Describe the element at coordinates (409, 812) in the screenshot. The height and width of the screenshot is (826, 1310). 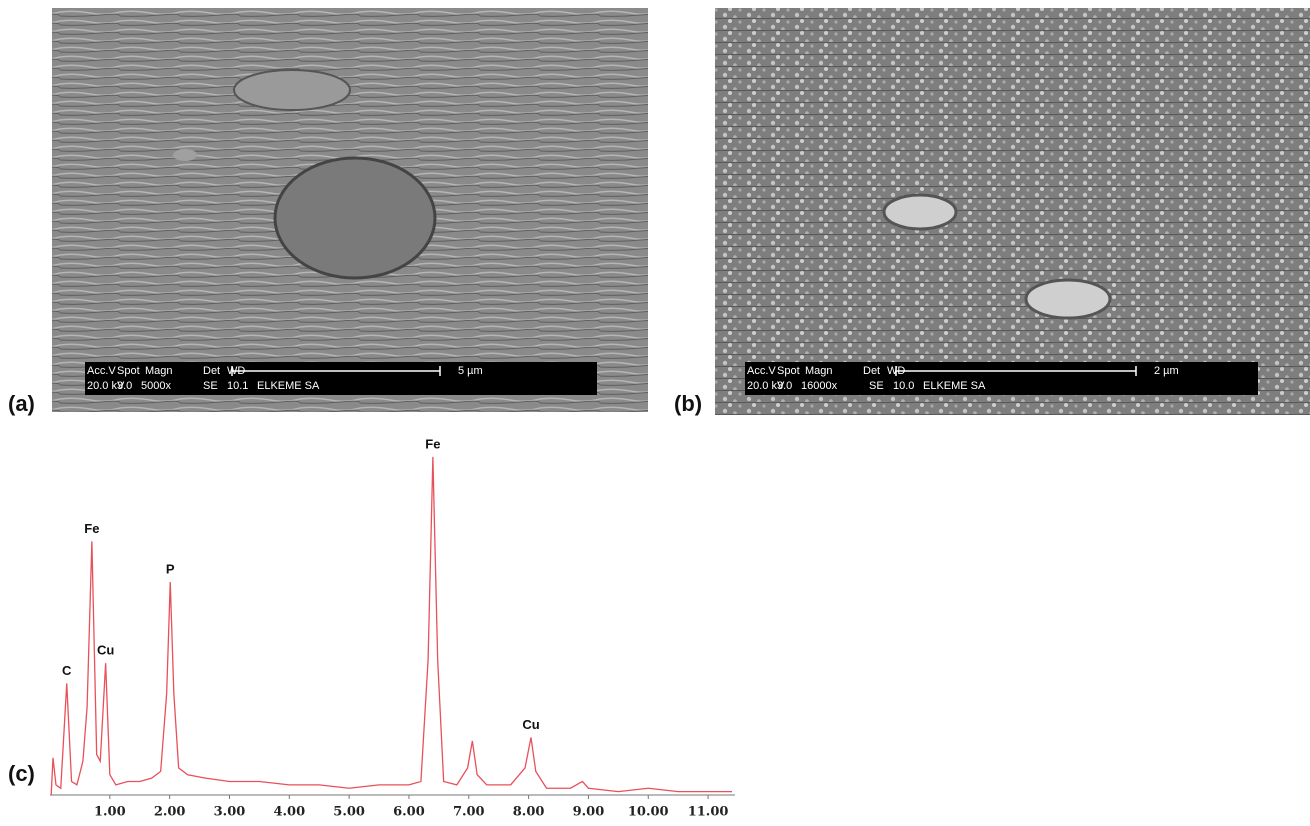
I see `x-tick-label: 6.00` at that location.